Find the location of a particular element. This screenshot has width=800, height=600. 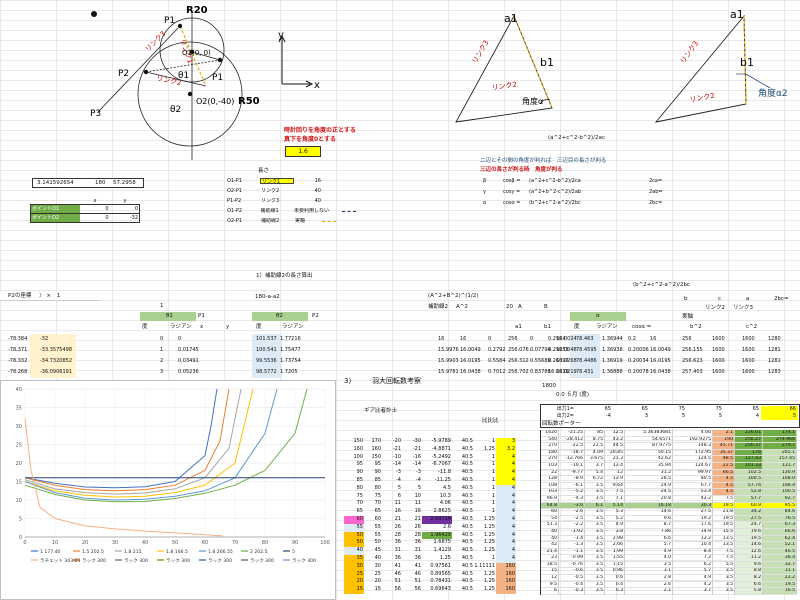

table-cell: 100.541 is located at coordinates (266, 350).